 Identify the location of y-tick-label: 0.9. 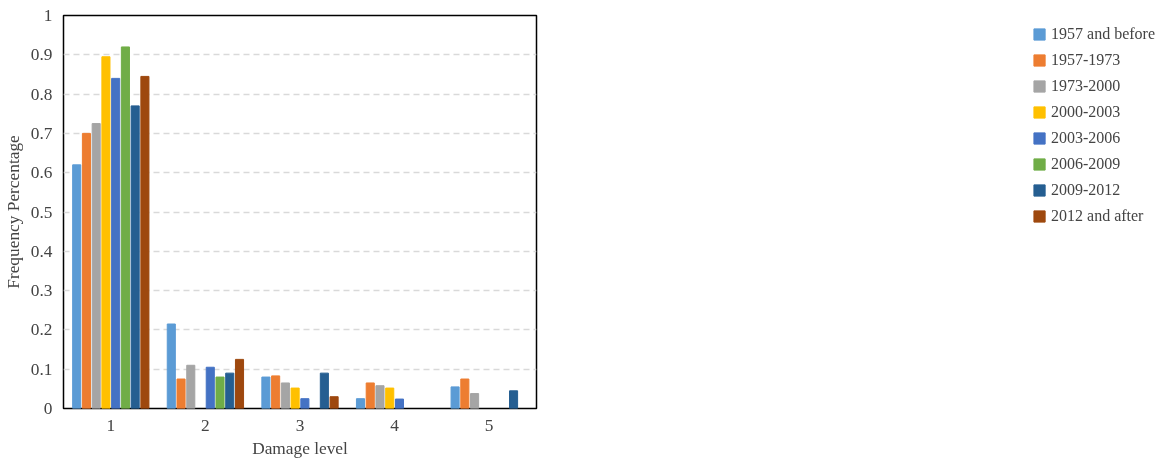
(41, 55).